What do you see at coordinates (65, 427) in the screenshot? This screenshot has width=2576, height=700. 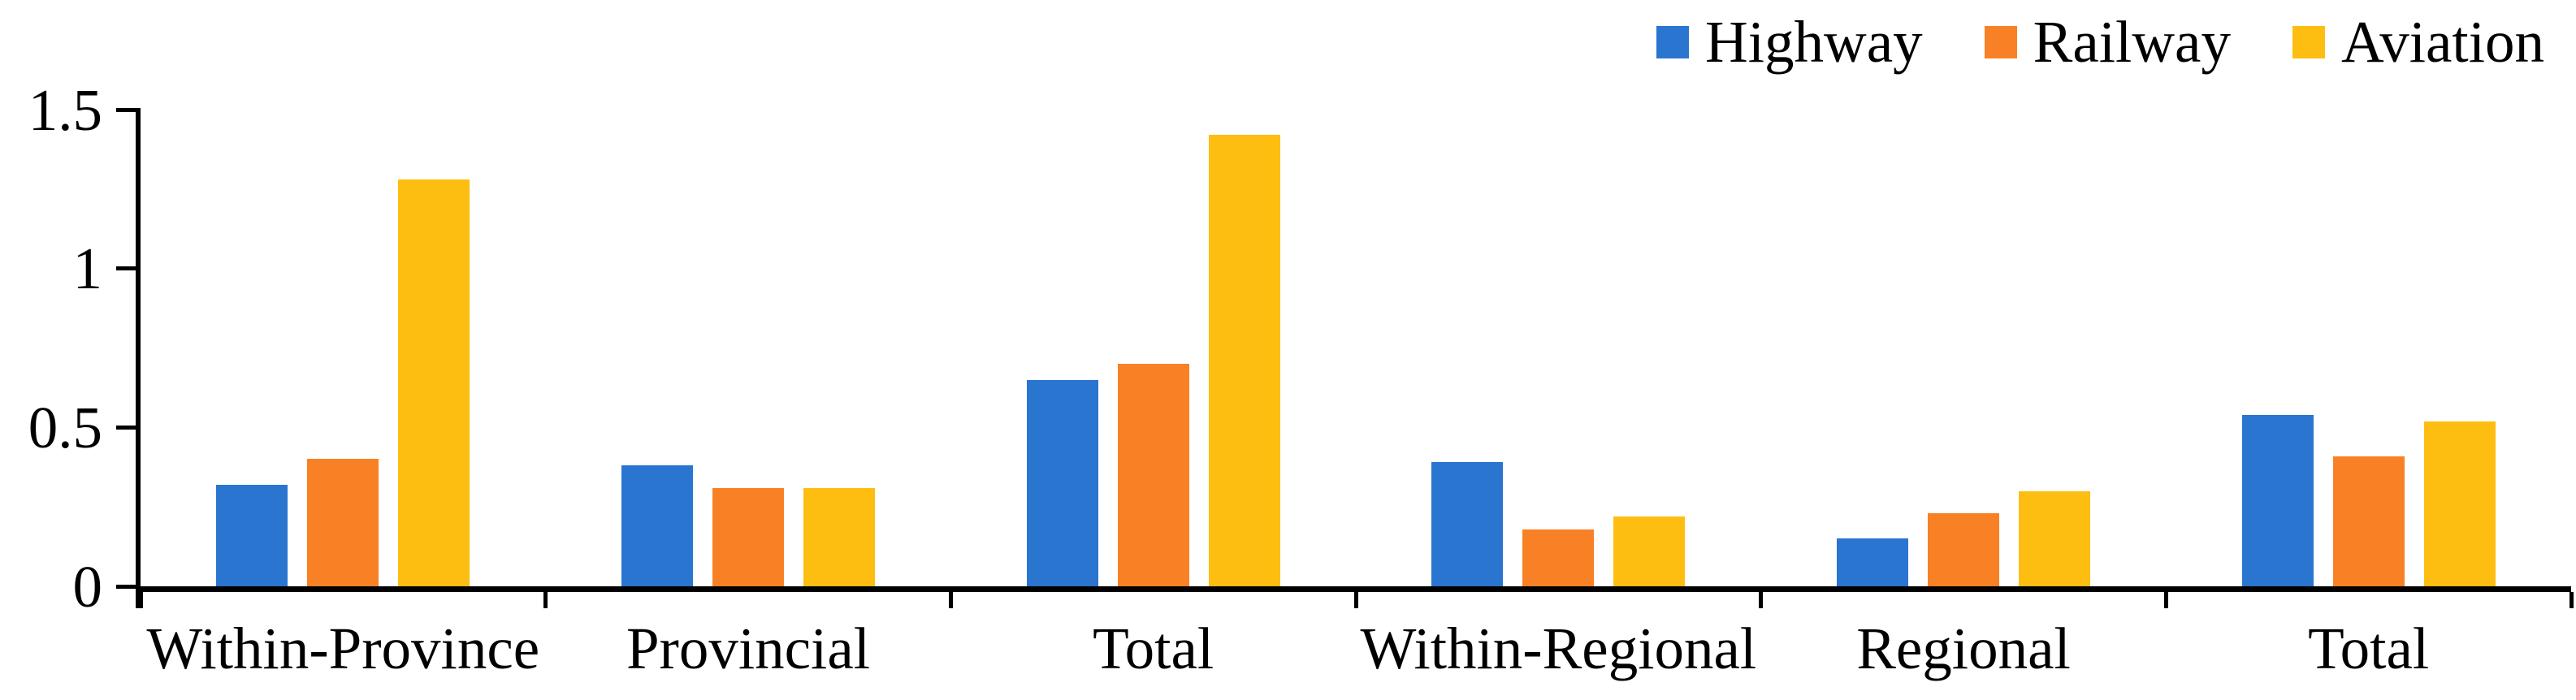 I see `y-tick-label-0.5: 0.5` at bounding box center [65, 427].